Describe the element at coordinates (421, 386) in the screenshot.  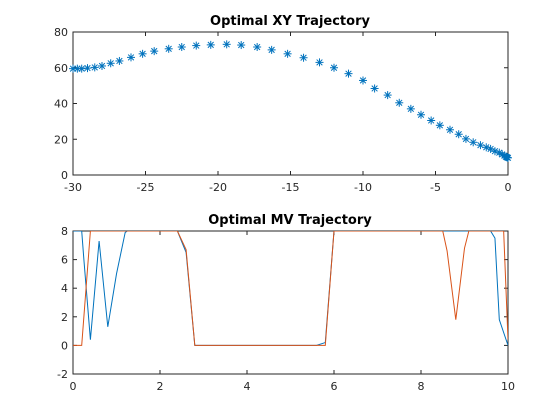
I see `x-tick-label: 8` at that location.